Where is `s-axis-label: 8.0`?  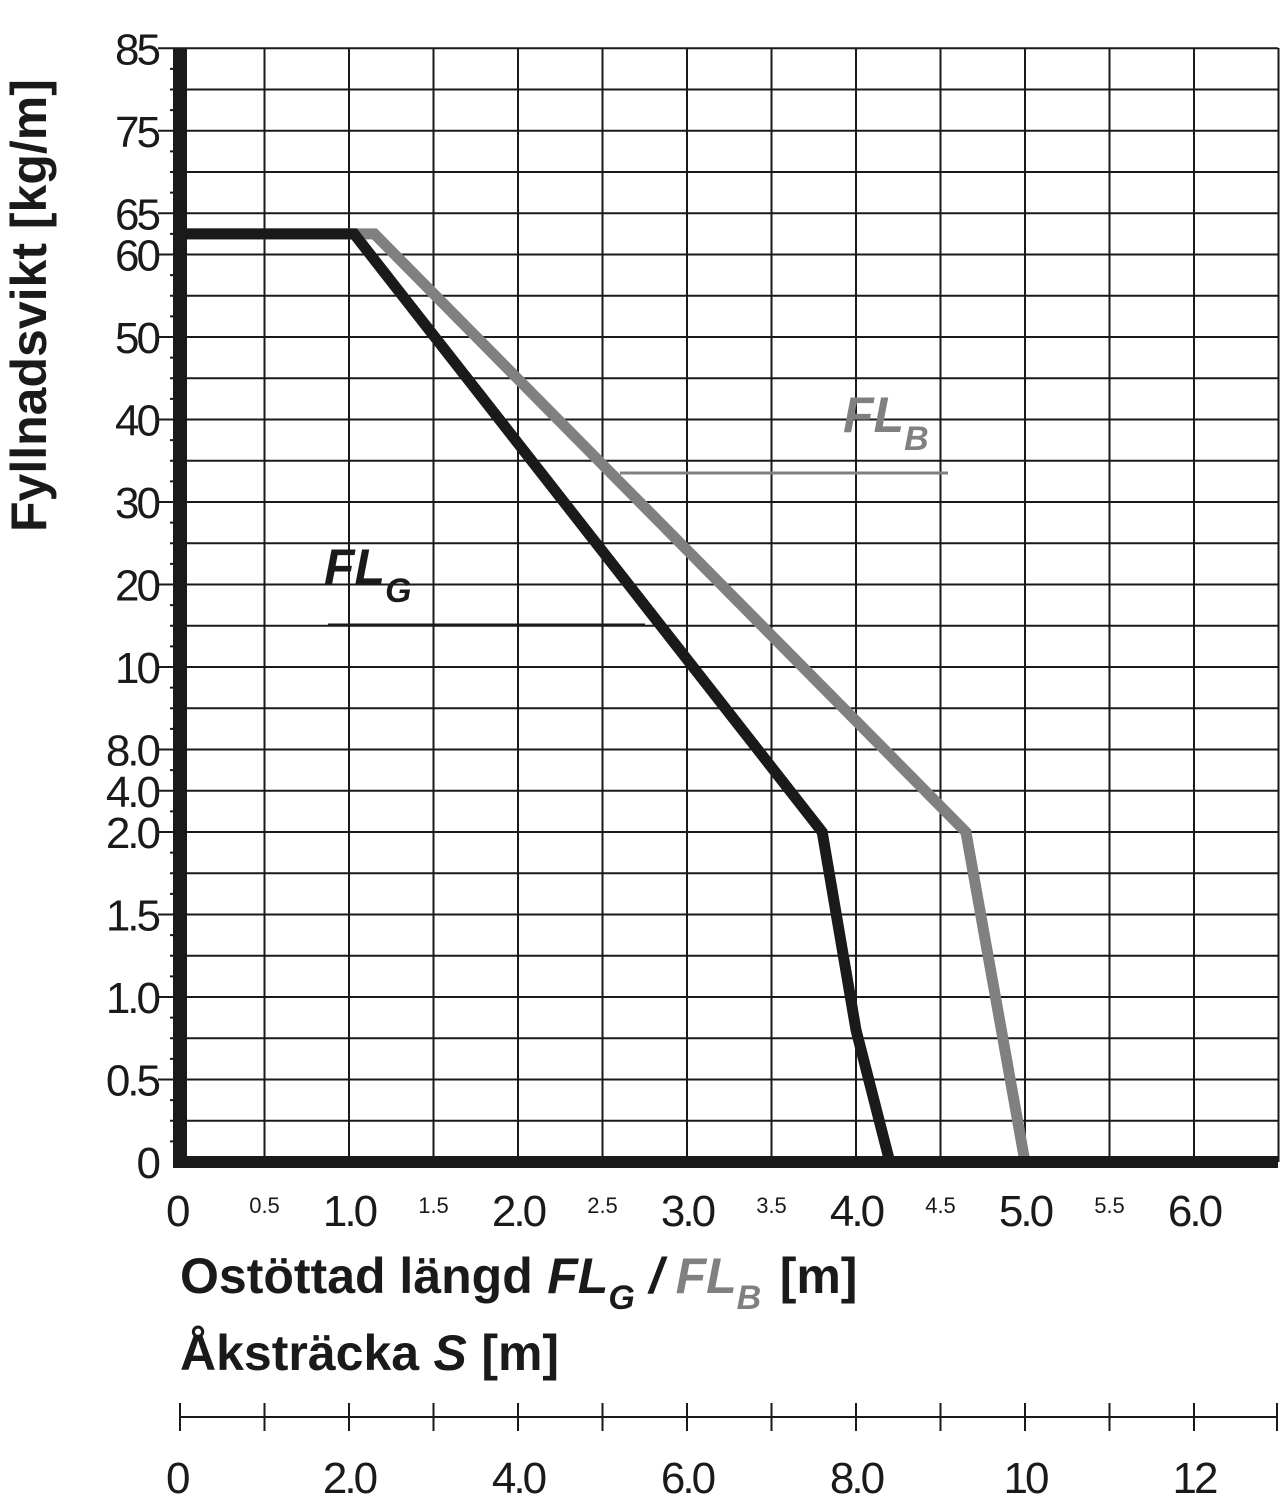
s-axis-label: 8.0 is located at coordinates (857, 1477).